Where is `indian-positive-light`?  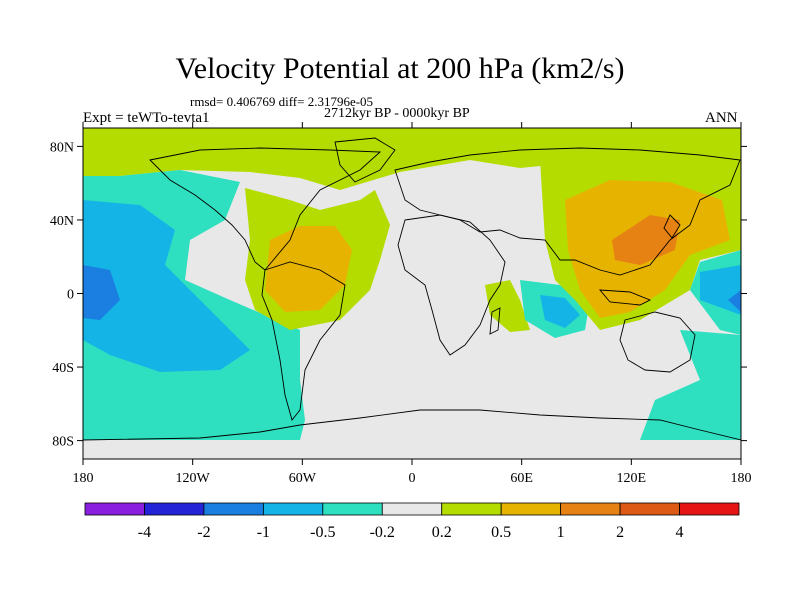 indian-positive-light is located at coordinates (507, 306).